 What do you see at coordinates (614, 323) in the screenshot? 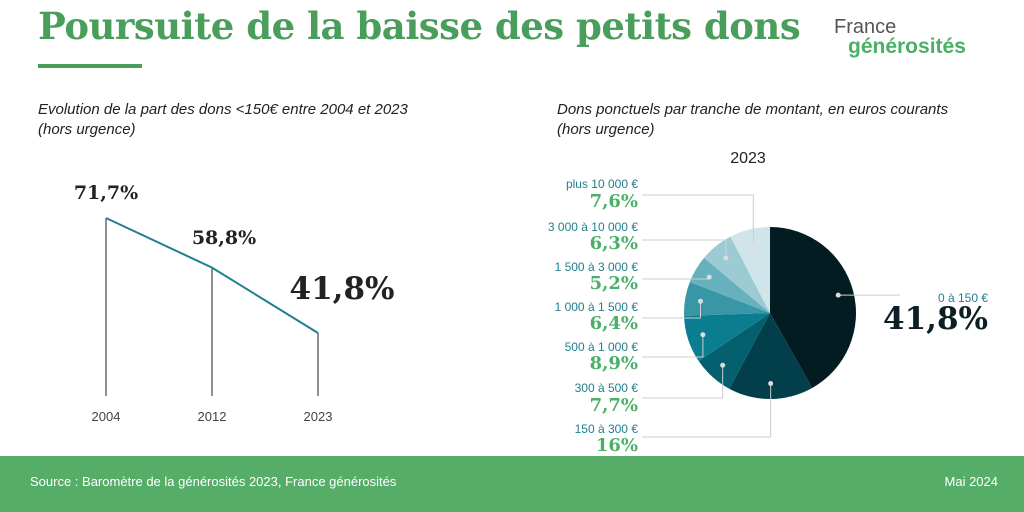
I see `slice-value: 6,4%` at bounding box center [614, 323].